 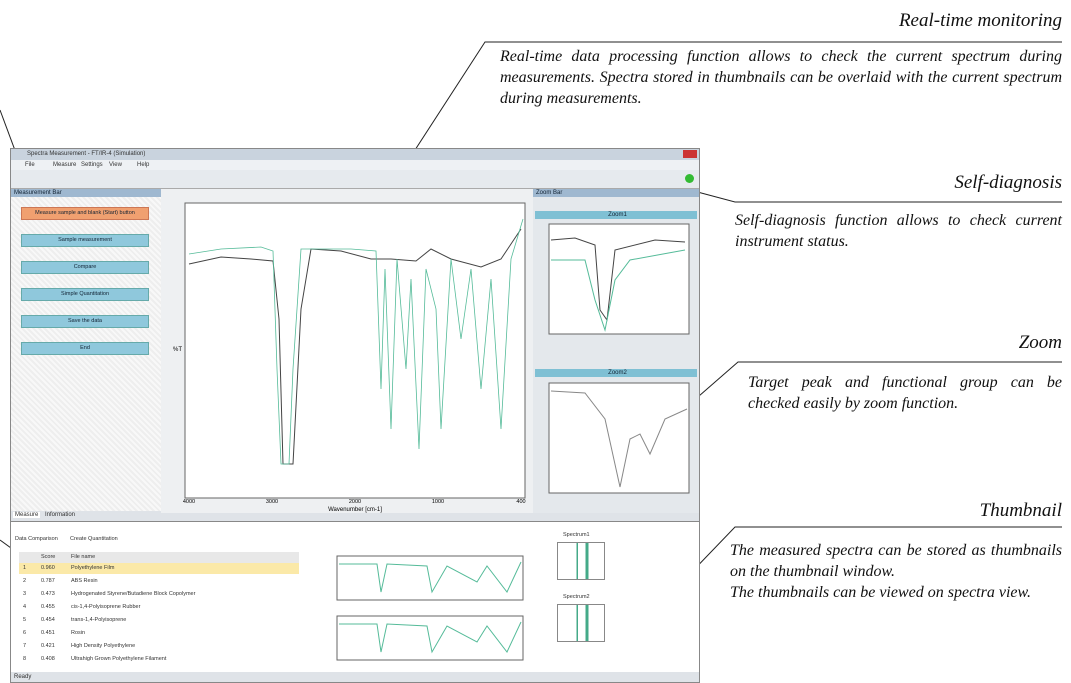 What do you see at coordinates (616, 596) in the screenshot?
I see `thumbnail-window: Spectrum1 Spectrum2` at bounding box center [616, 596].